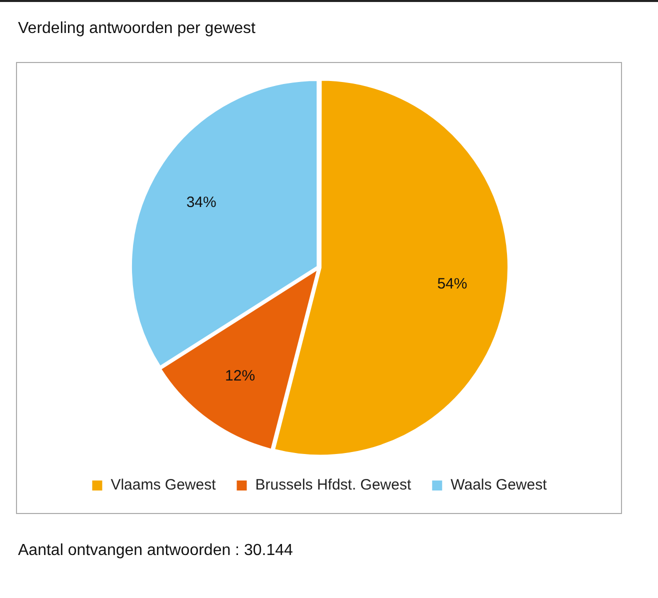 This screenshot has height=598, width=658. Describe the element at coordinates (499, 485) in the screenshot. I see `legend-label: Waals Gewest` at that location.